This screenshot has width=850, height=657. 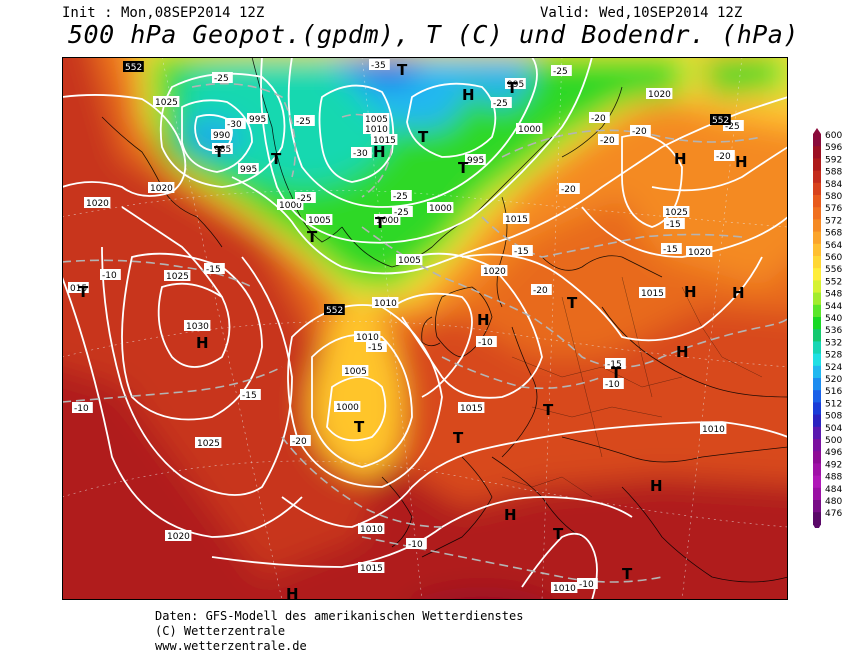 I want to click on isobar-label: 1015, so click(x=384, y=140).